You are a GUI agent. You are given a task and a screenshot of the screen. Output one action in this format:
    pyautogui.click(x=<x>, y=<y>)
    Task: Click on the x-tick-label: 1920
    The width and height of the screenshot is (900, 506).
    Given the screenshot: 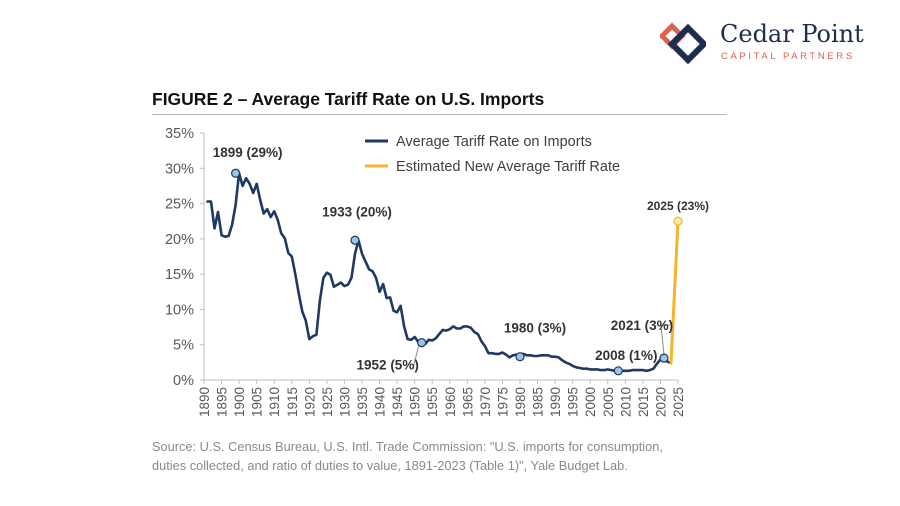 What is the action you would take?
    pyautogui.click(x=309, y=402)
    